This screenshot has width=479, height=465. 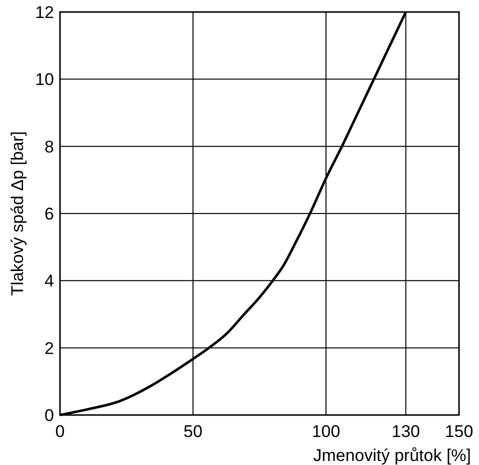 I want to click on y-tick-label: 12, so click(x=44, y=12).